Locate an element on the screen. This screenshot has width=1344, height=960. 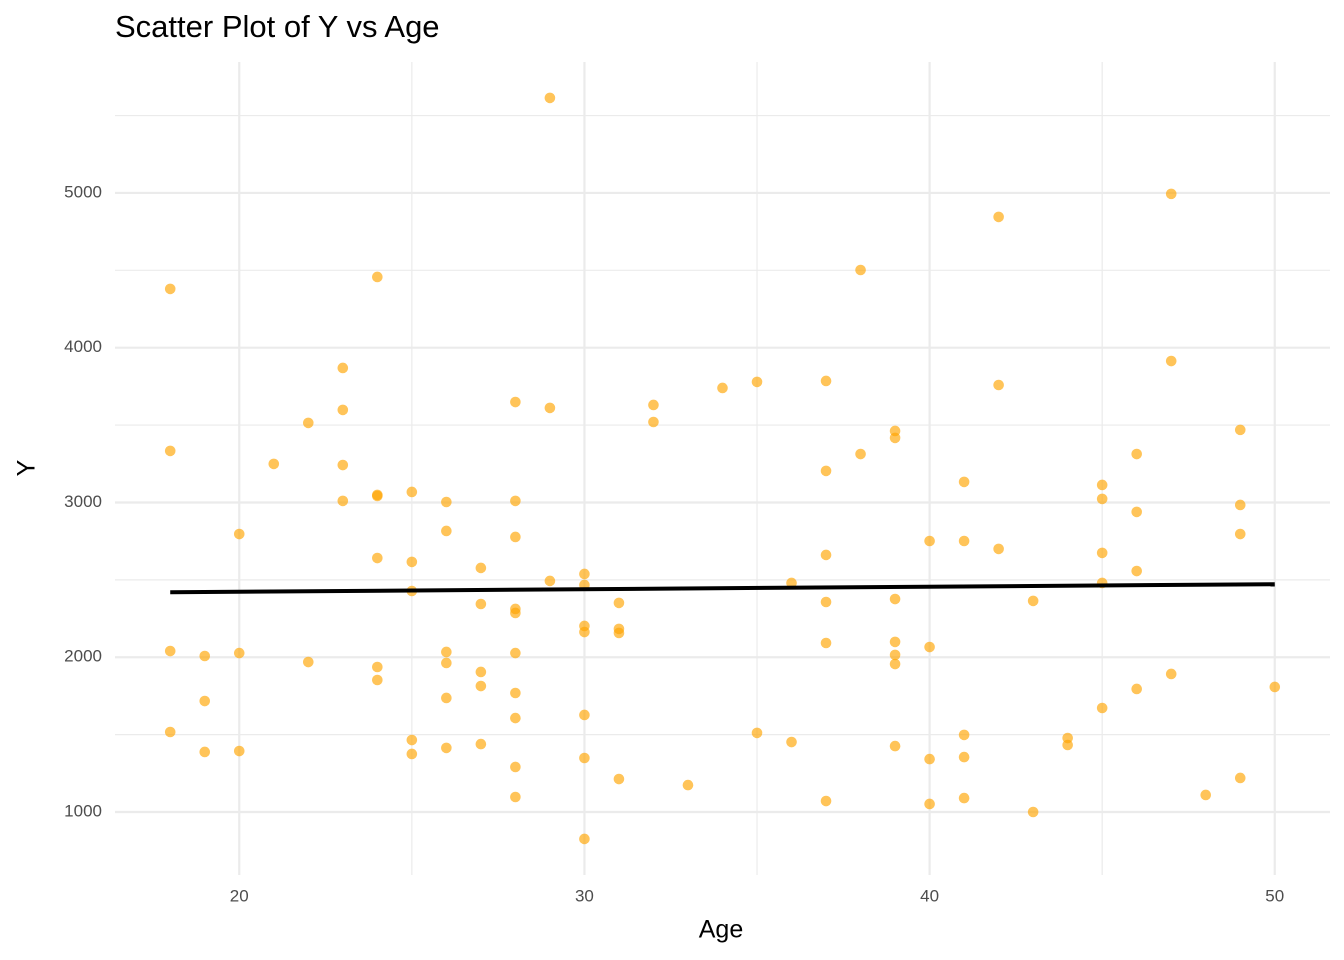
y-tick-label: 4000 is located at coordinates (83, 346).